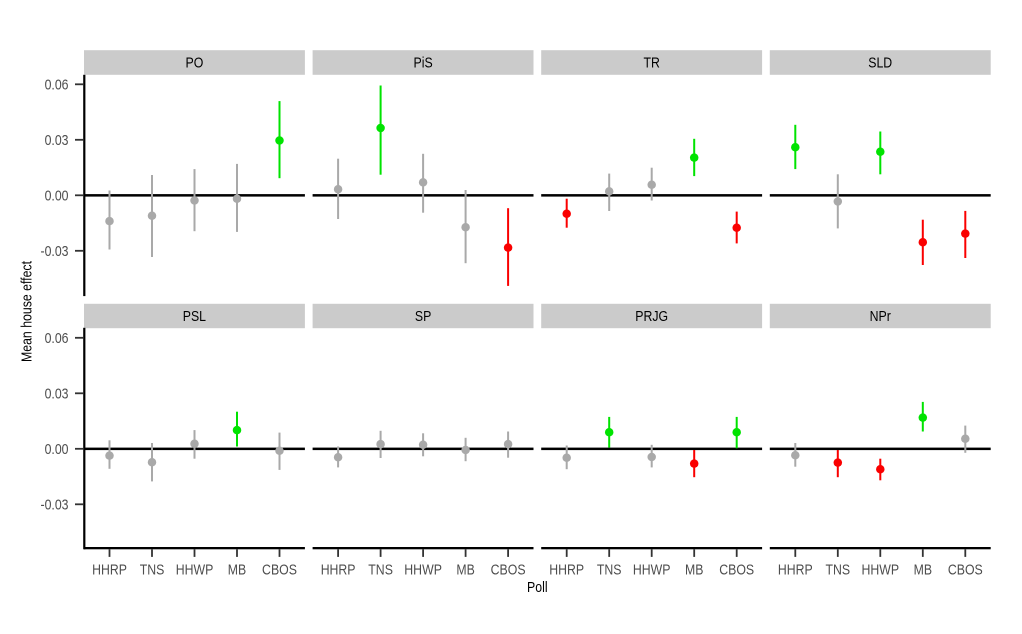 Image resolution: width=1022 pixels, height=634 pixels. What do you see at coordinates (423, 316) in the screenshot?
I see `svg-text: SP` at bounding box center [423, 316].